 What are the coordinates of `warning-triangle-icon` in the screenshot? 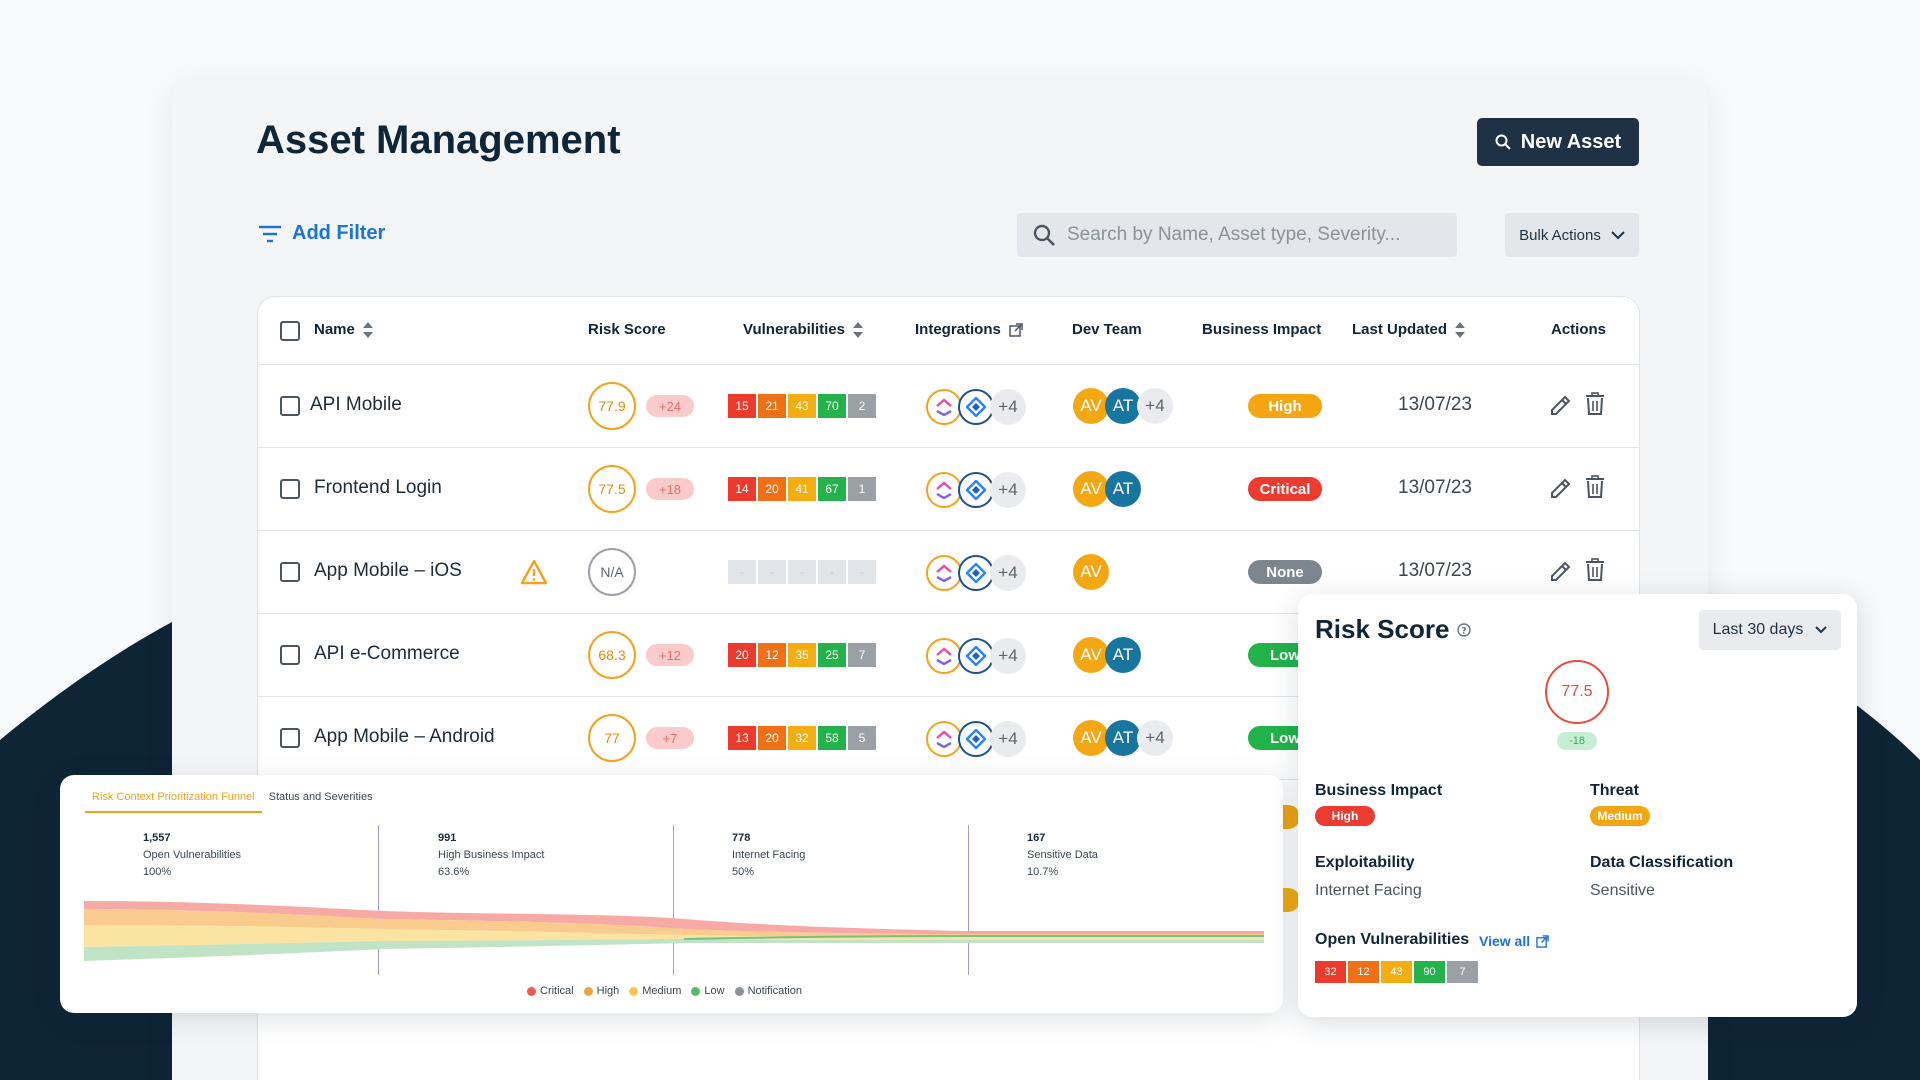 It's located at (534, 572).